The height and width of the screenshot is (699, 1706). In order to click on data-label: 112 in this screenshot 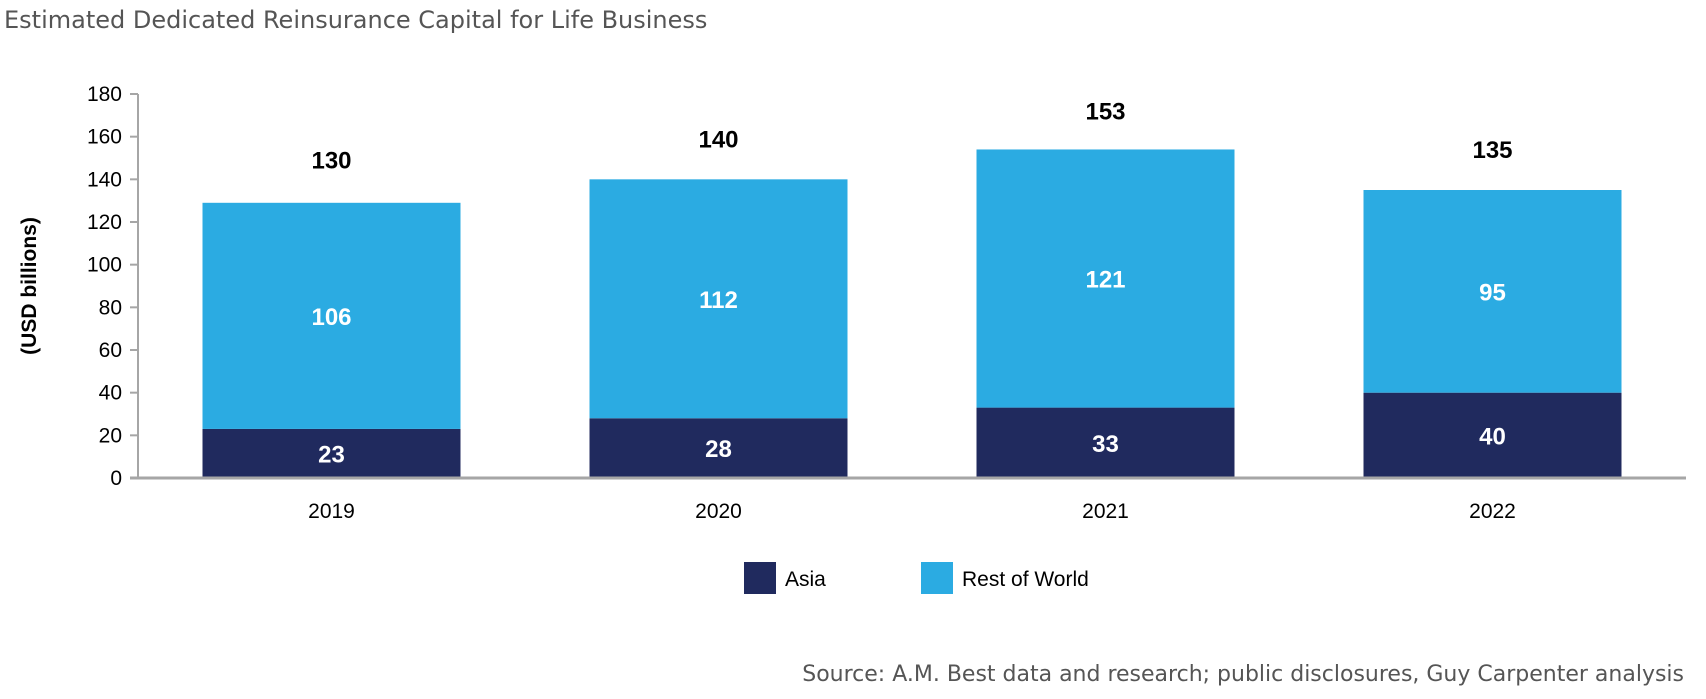, I will do `click(718, 300)`.